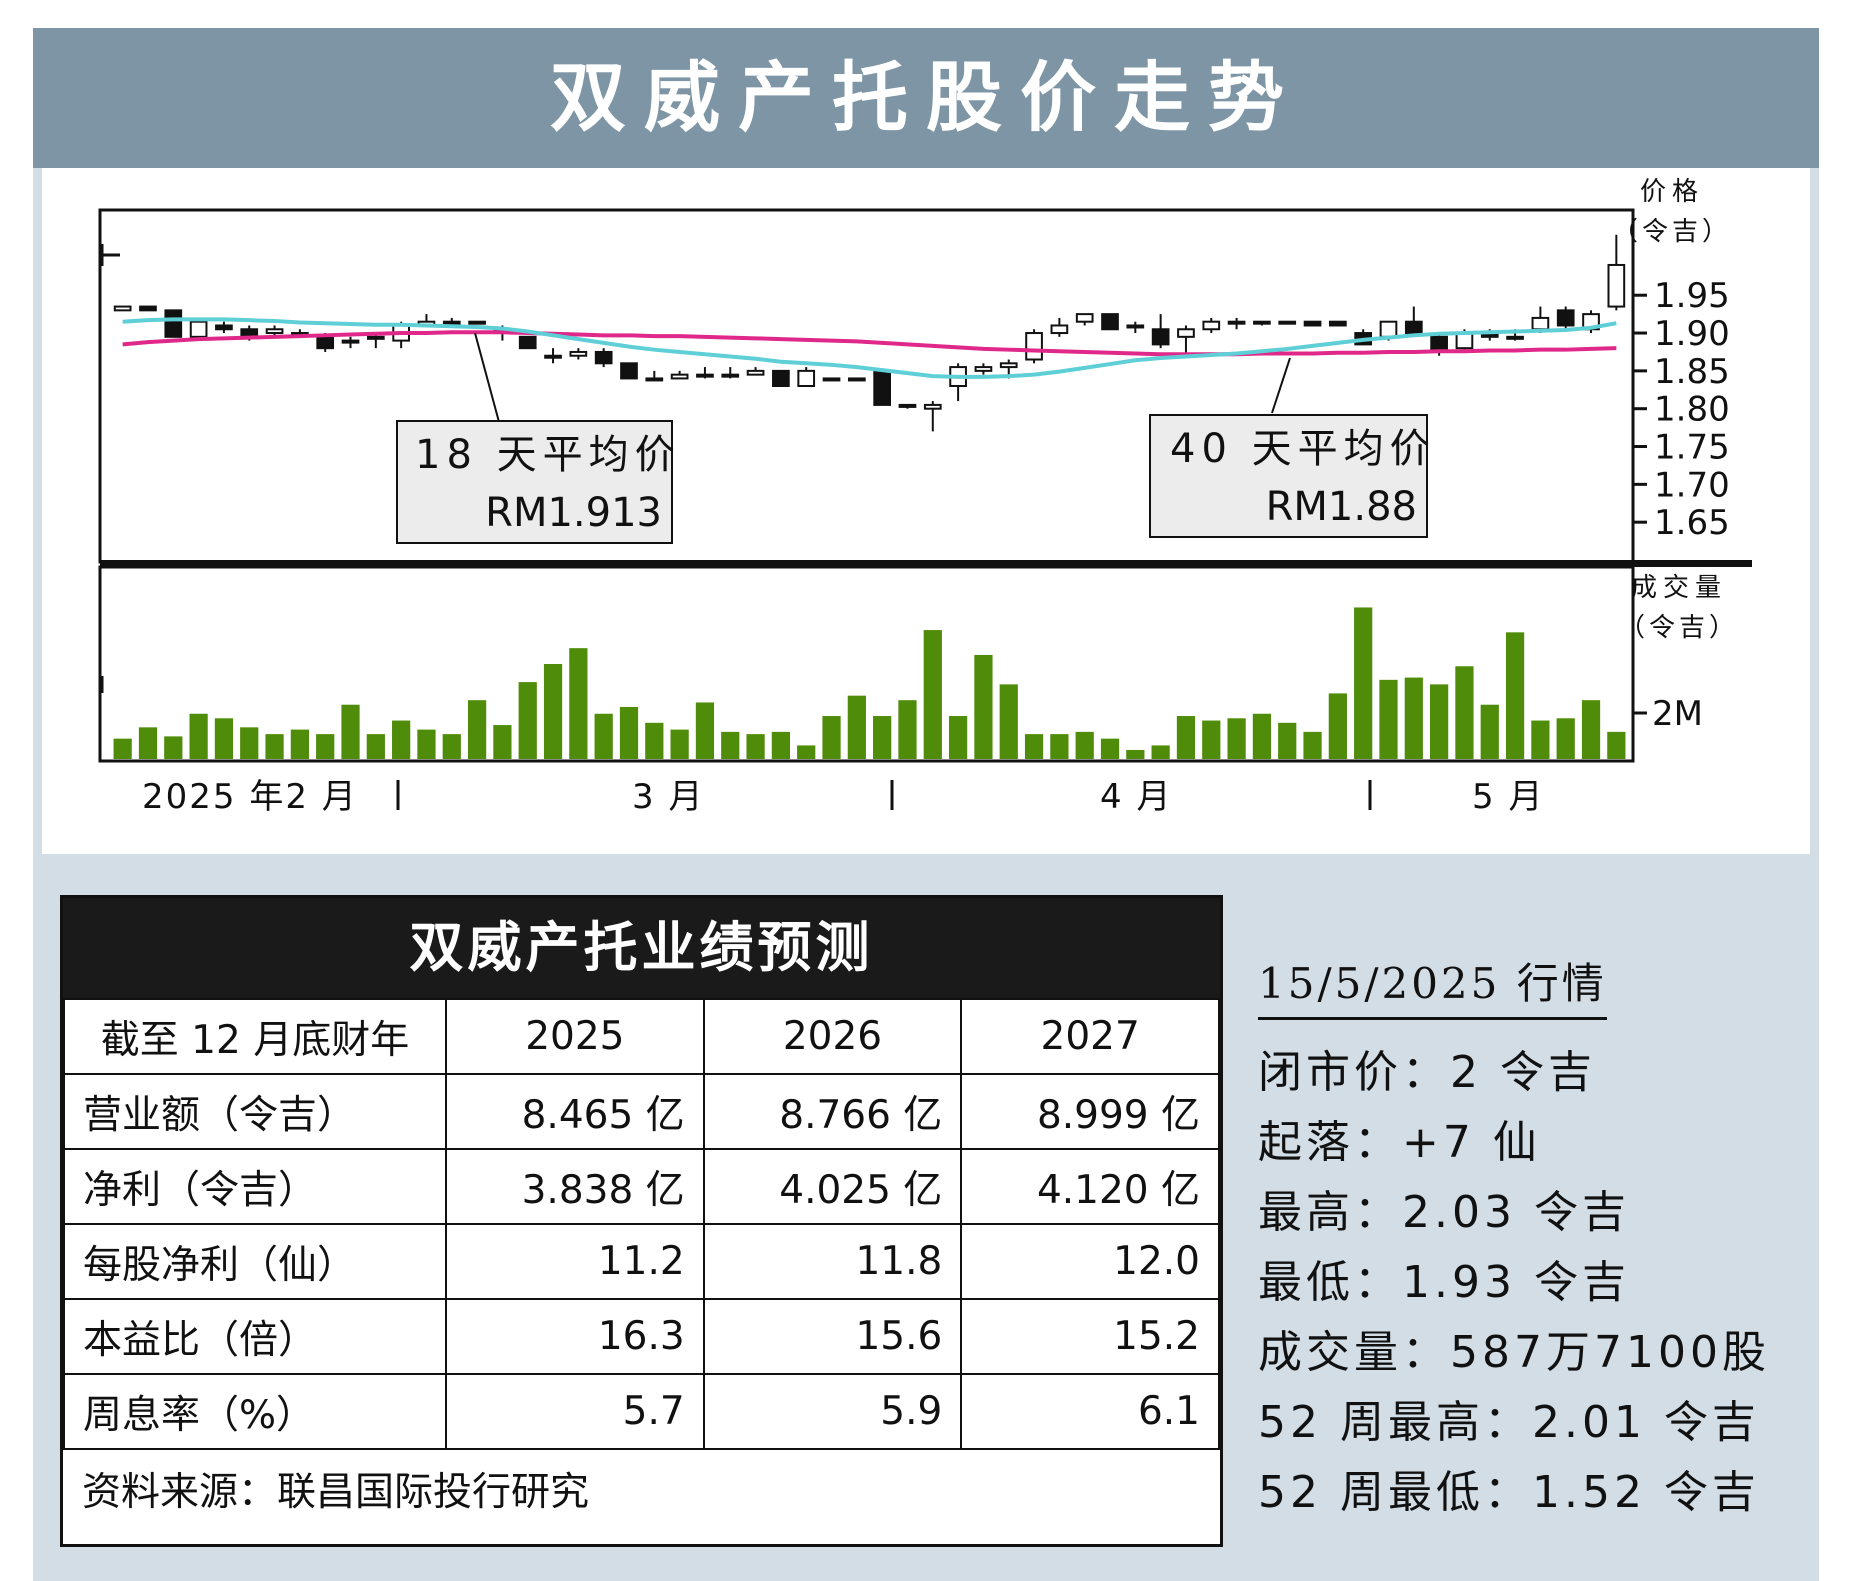 The height and width of the screenshot is (1581, 1852). What do you see at coordinates (832, 1111) in the screenshot?
I see `table-cell: 8.766 亿` at bounding box center [832, 1111].